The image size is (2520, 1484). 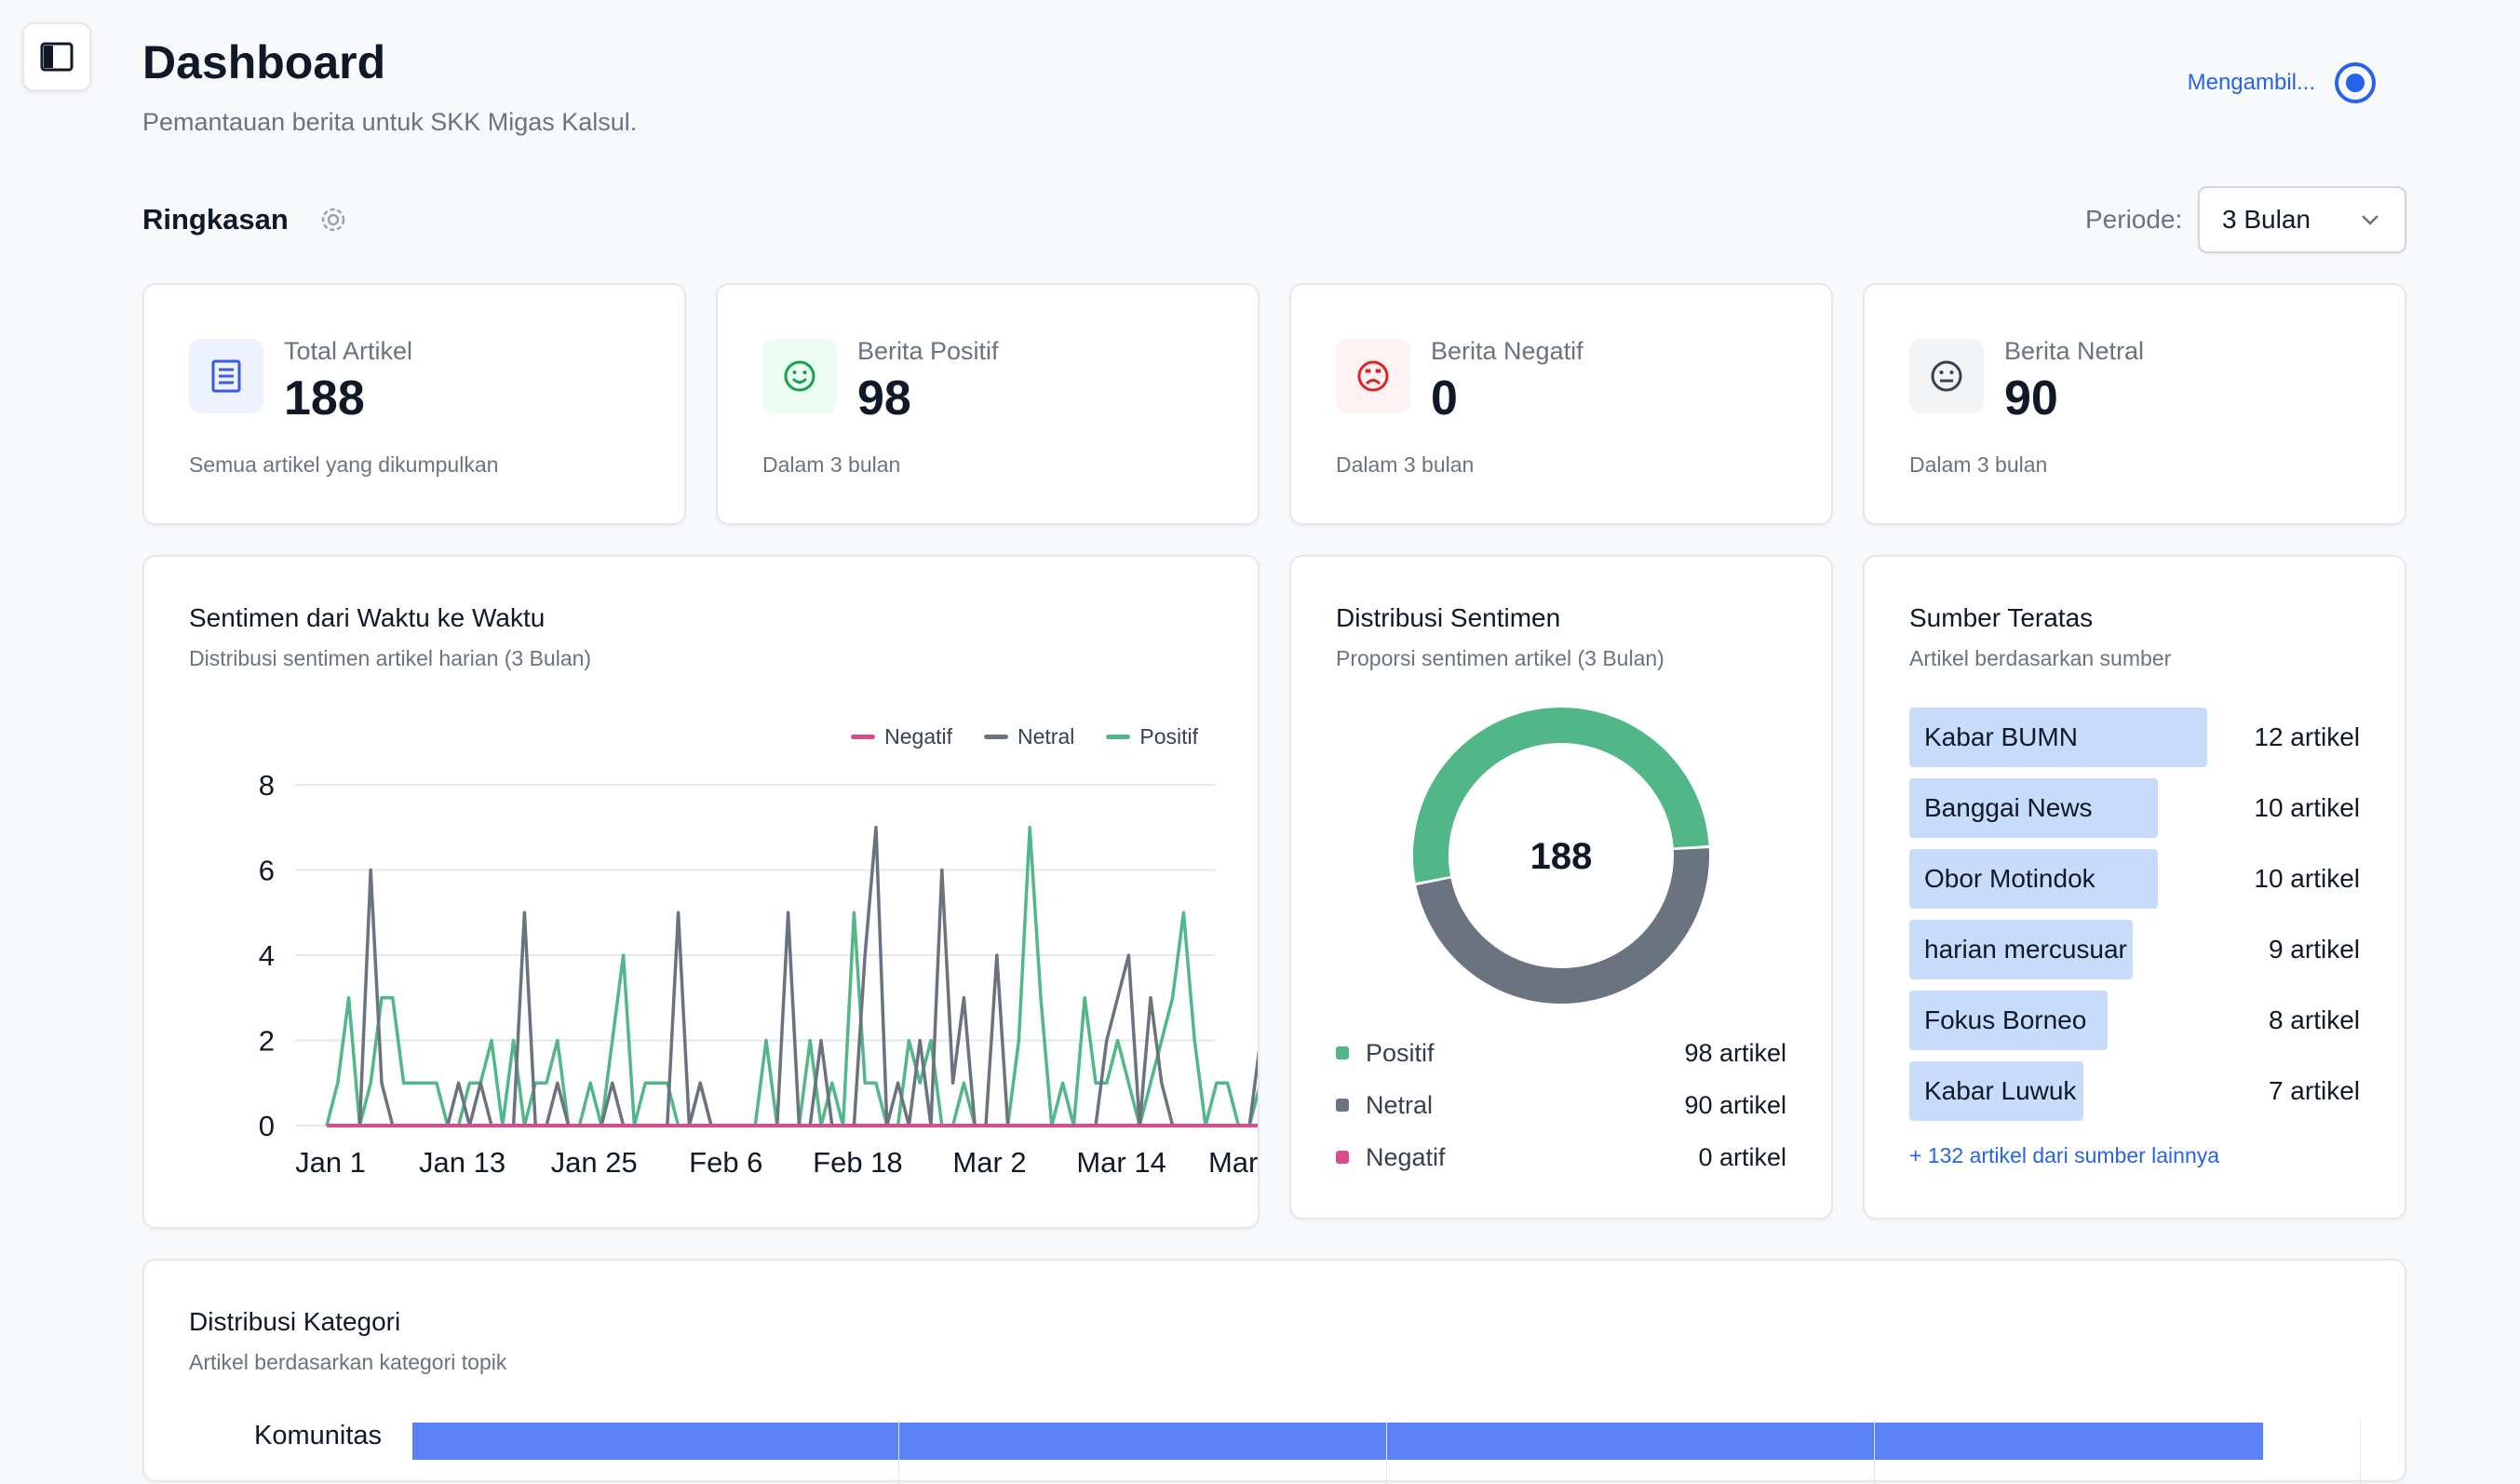 I want to click on stat-label: Berita Netral, so click(x=2074, y=351).